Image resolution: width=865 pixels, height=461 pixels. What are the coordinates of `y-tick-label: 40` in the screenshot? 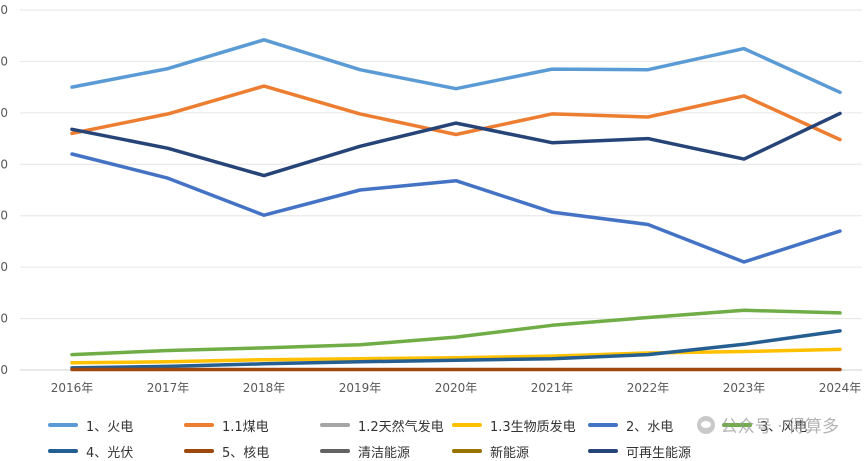 It's located at (4, 164).